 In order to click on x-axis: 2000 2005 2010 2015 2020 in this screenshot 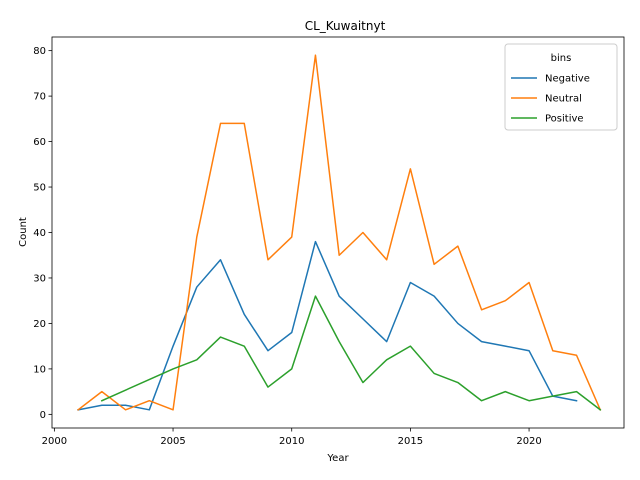, I will do `click(292, 437)`.